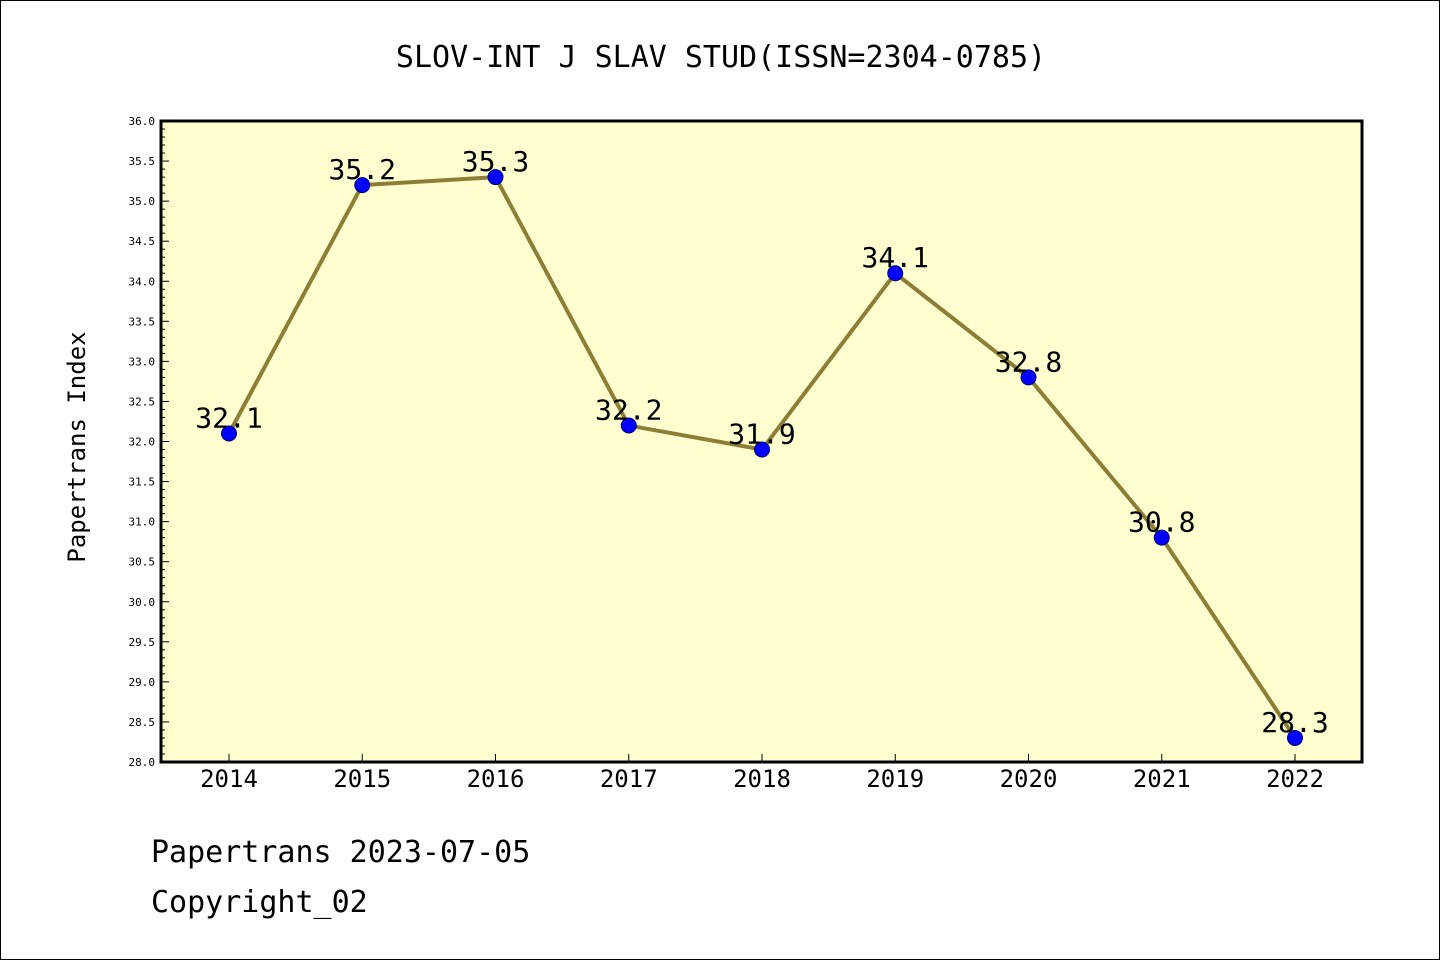 The height and width of the screenshot is (961, 1440). What do you see at coordinates (142, 361) in the screenshot?
I see `y-tick-label: 33.0` at bounding box center [142, 361].